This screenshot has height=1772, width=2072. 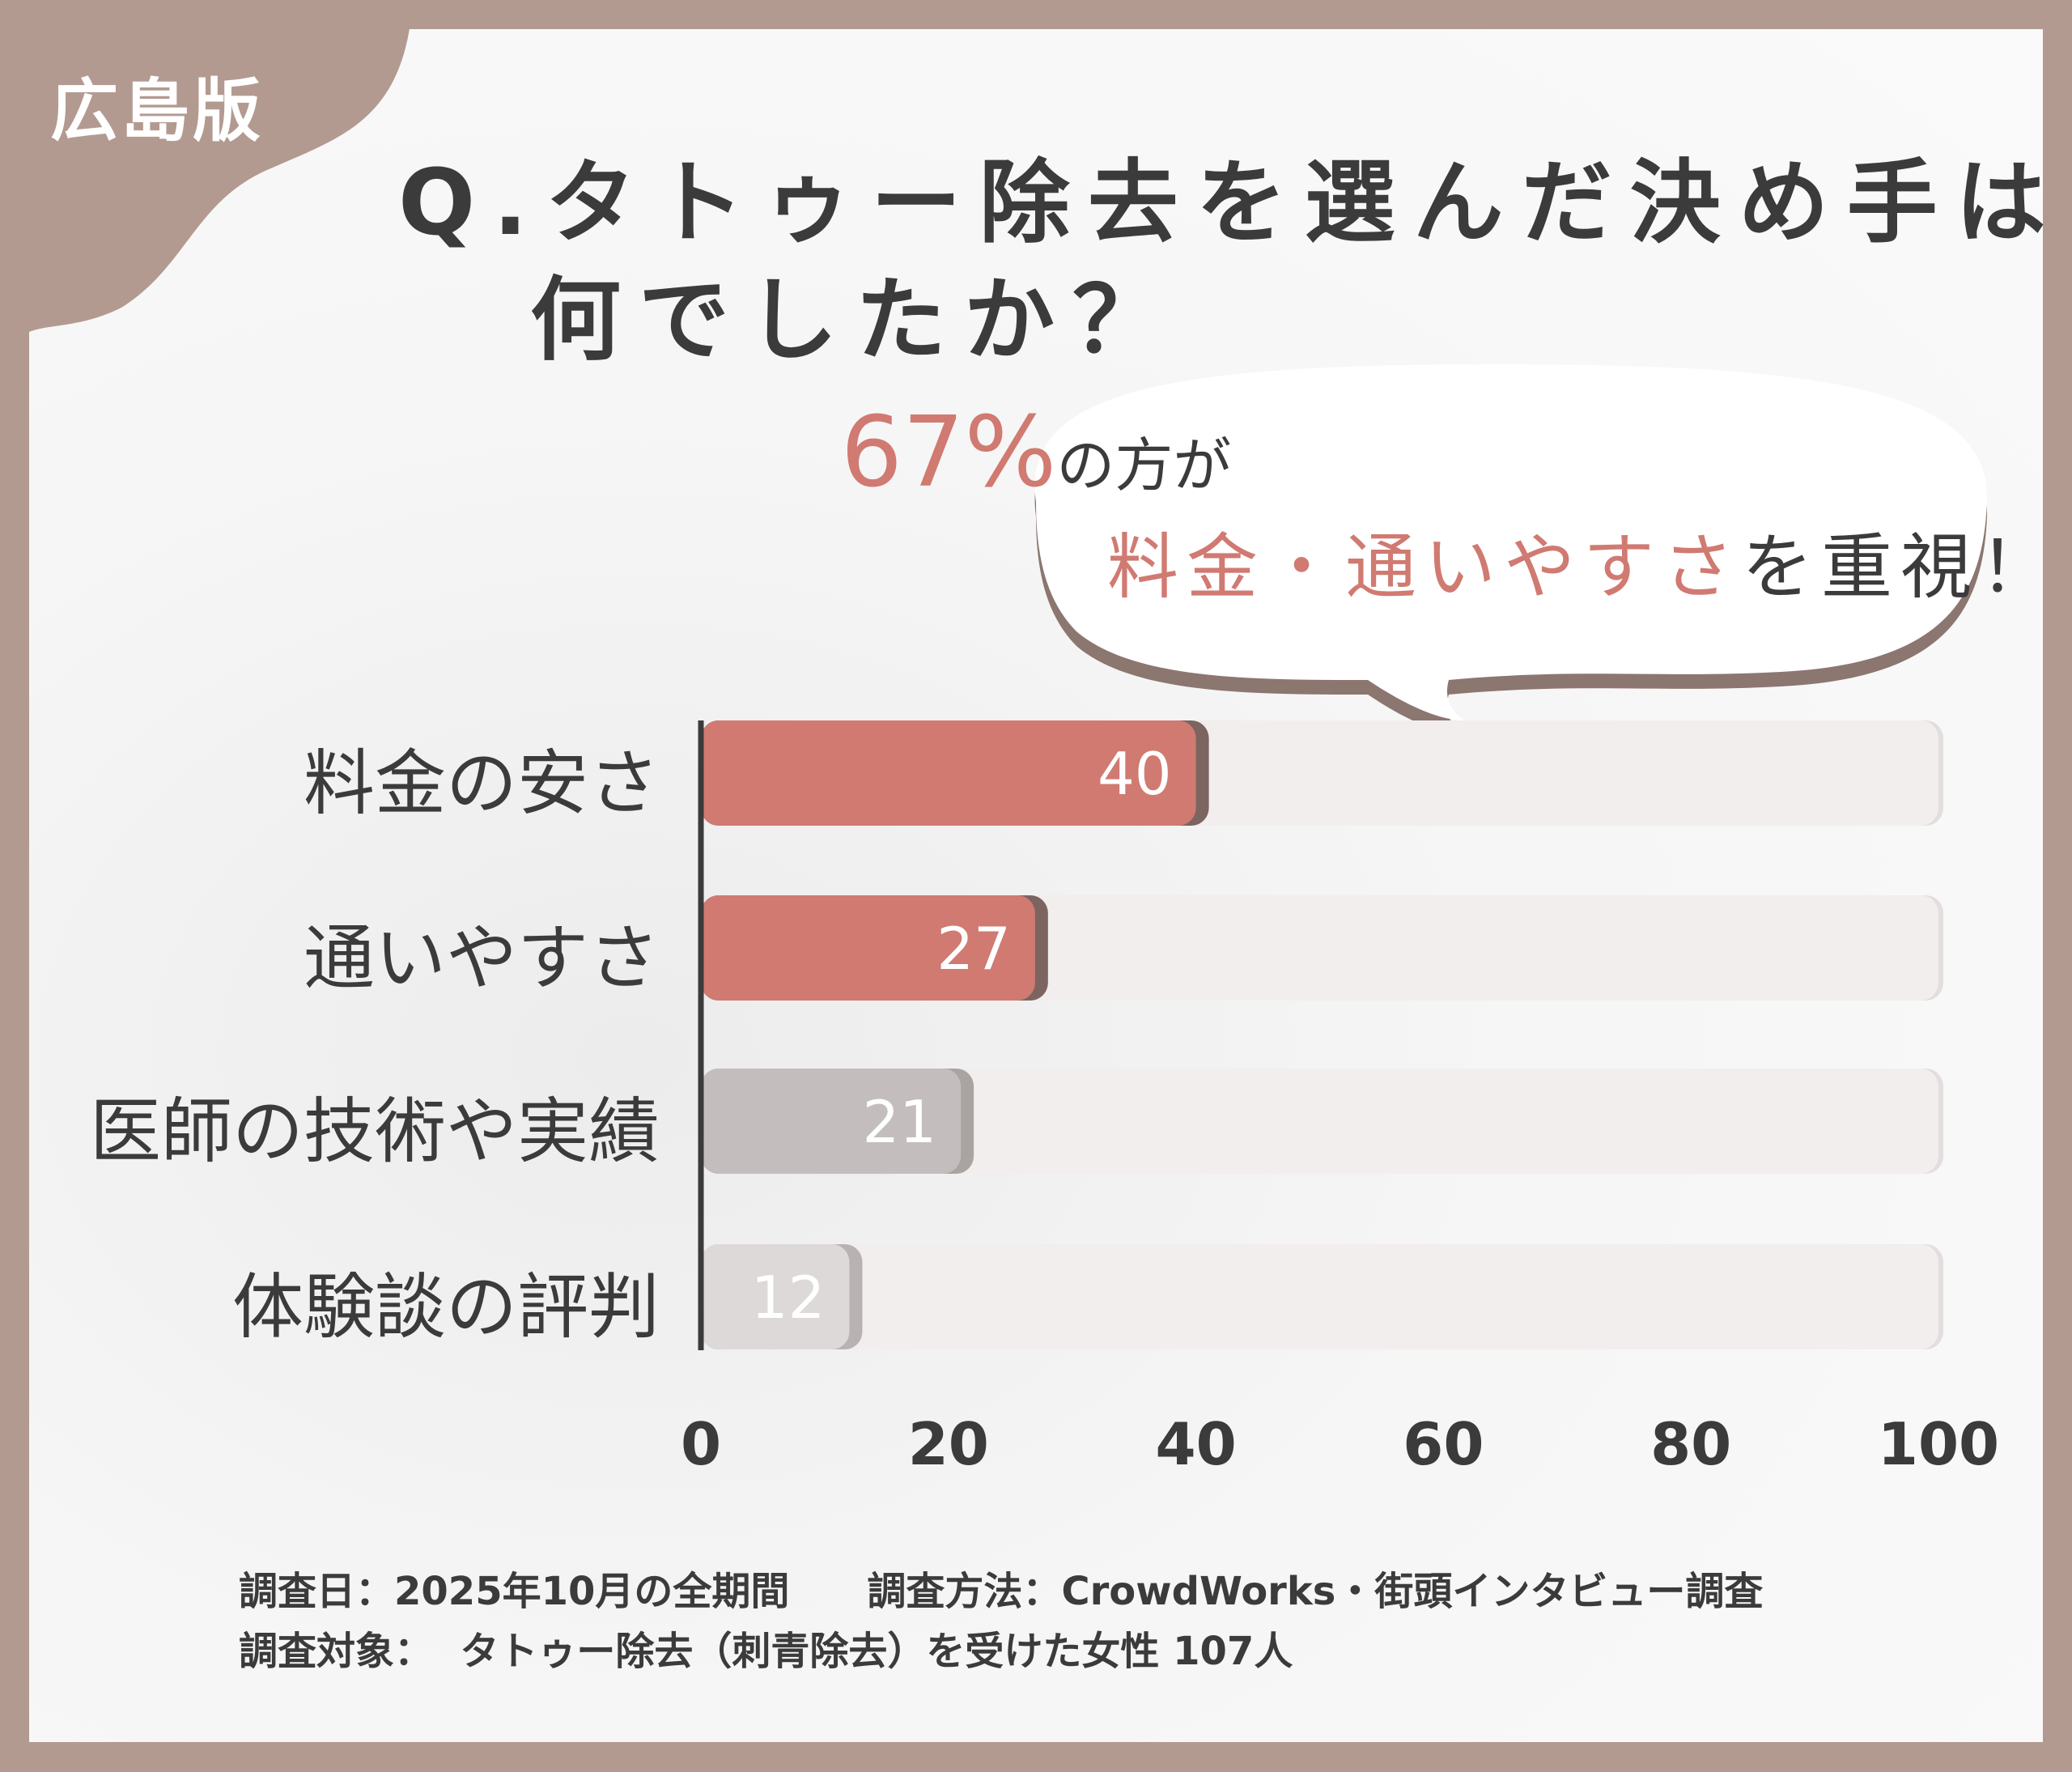 I want to click on speech-bubble, so click(x=1511, y=550).